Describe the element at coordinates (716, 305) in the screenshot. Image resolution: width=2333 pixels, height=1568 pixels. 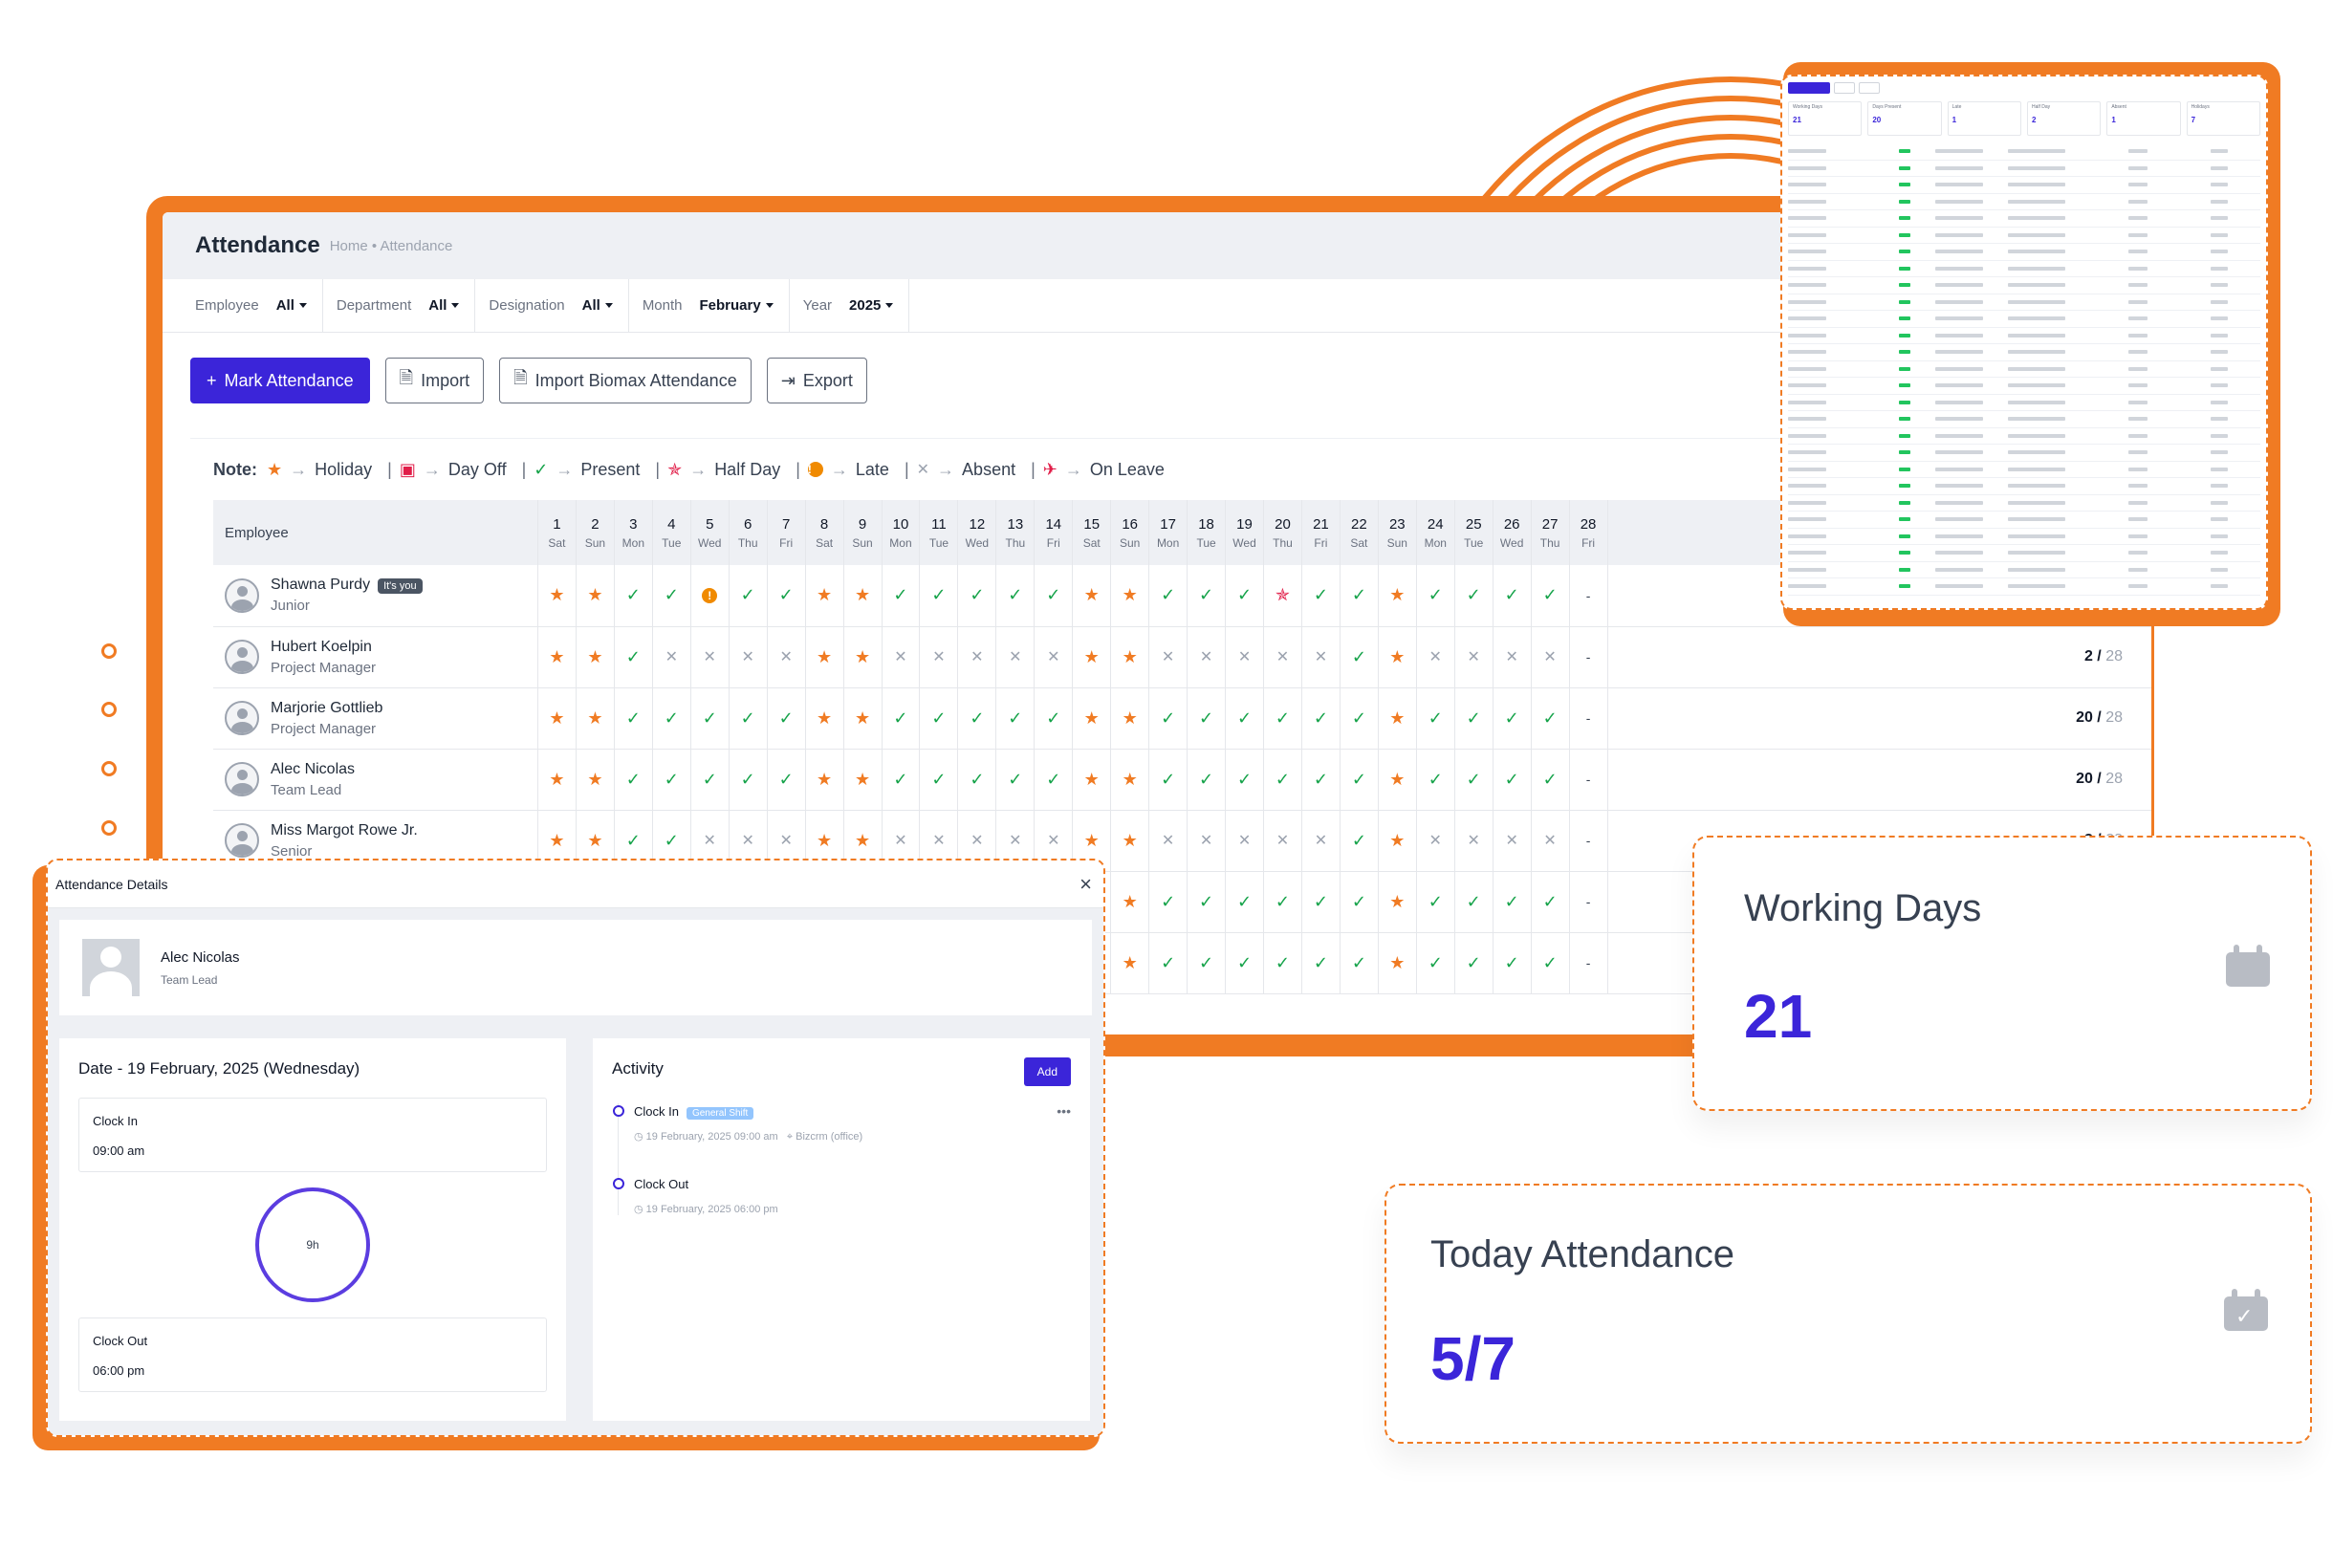
I see `filter-month: Month February` at that location.